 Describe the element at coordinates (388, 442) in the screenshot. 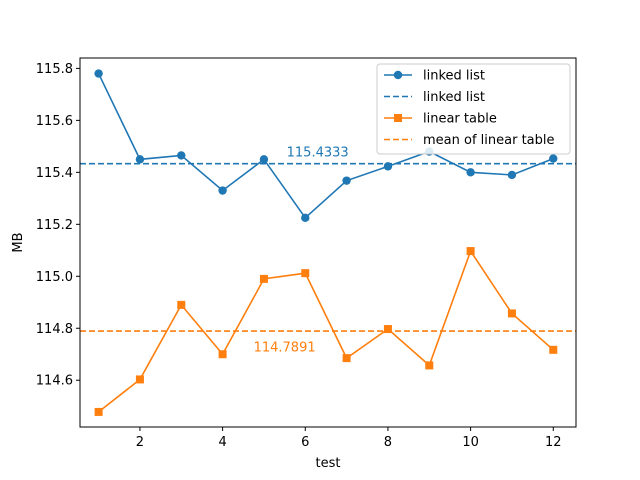

I see `x-tick-label-3: 8` at that location.